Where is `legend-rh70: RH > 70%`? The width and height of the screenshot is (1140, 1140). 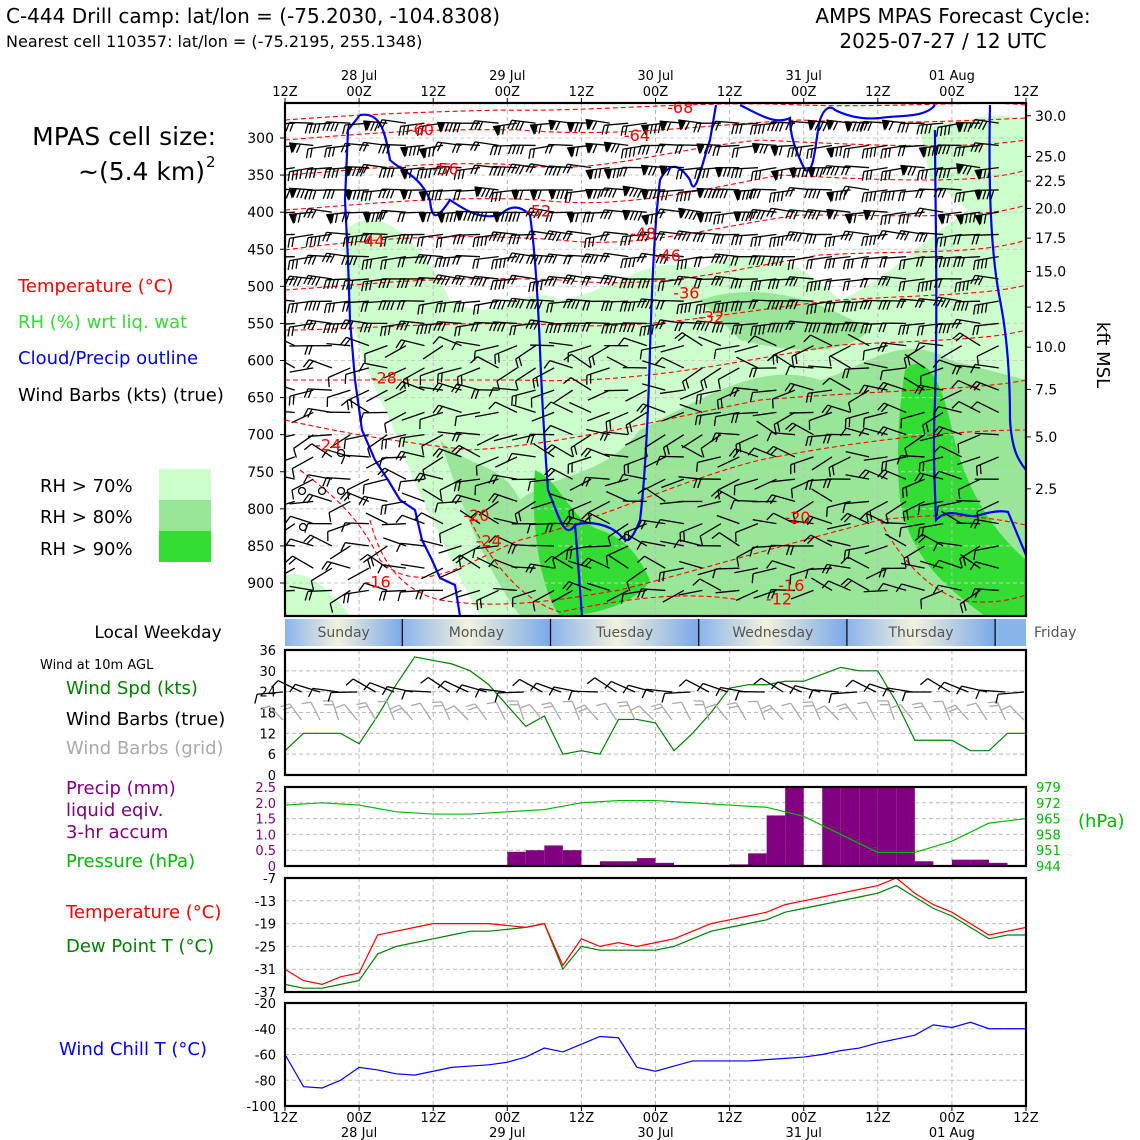 legend-rh70: RH > 70% is located at coordinates (86, 486).